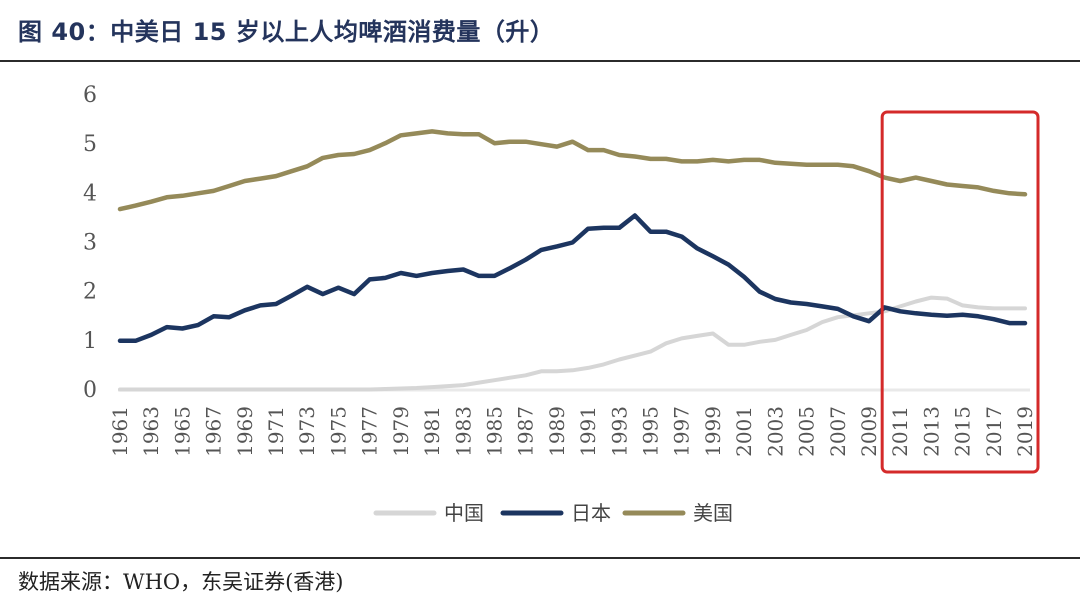 This screenshot has width=1080, height=606. What do you see at coordinates (526, 431) in the screenshot?
I see `x-tick-label: 1987` at bounding box center [526, 431].